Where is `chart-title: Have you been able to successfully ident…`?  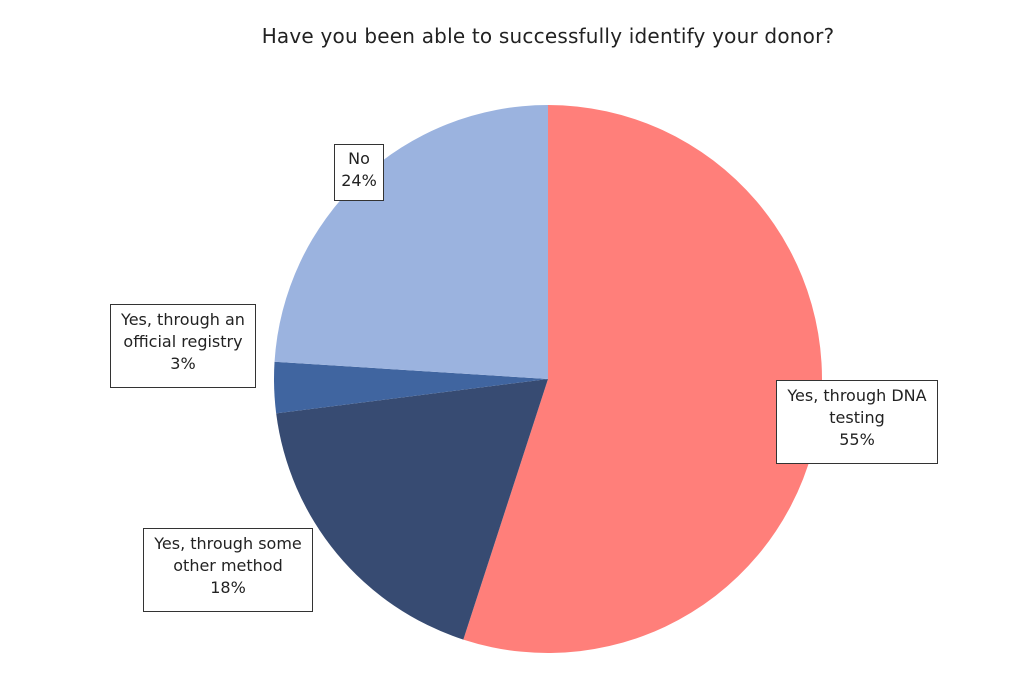
chart-title: Have you been able to successfully ident… is located at coordinates (548, 36).